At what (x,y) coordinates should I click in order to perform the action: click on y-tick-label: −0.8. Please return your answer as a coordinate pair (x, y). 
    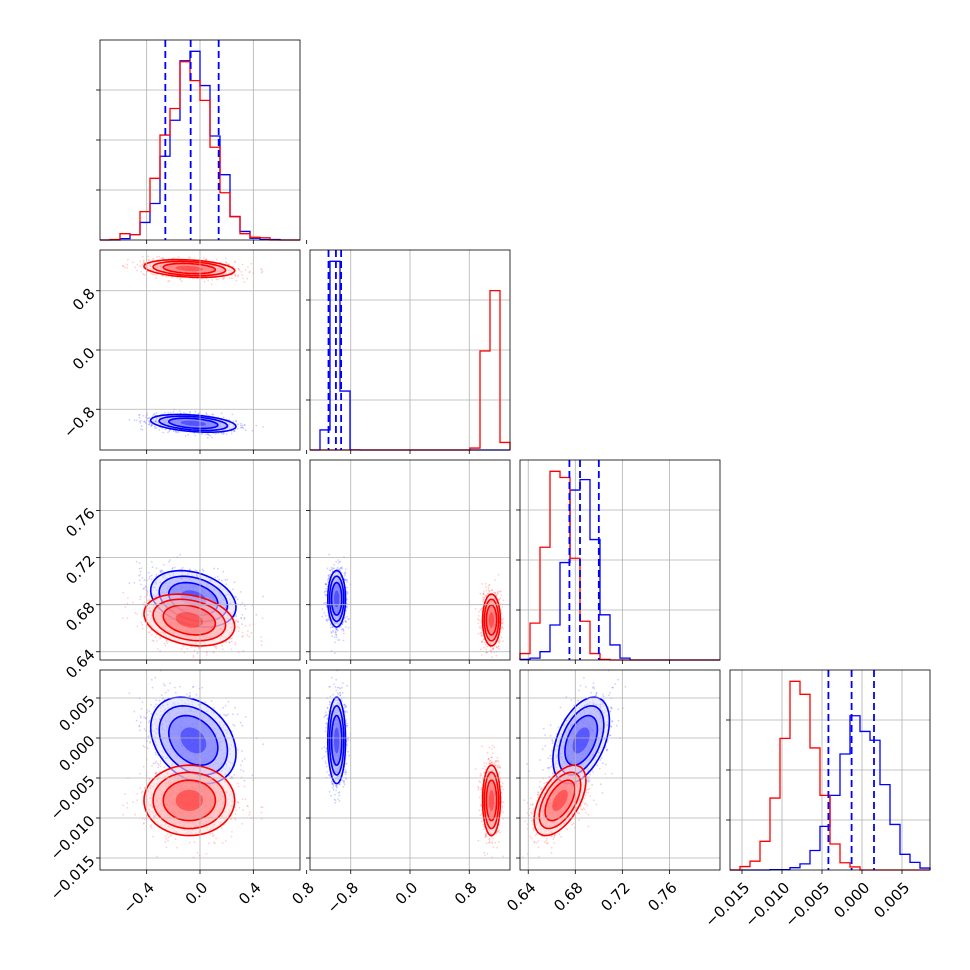
    Looking at the image, I should click on (79, 422).